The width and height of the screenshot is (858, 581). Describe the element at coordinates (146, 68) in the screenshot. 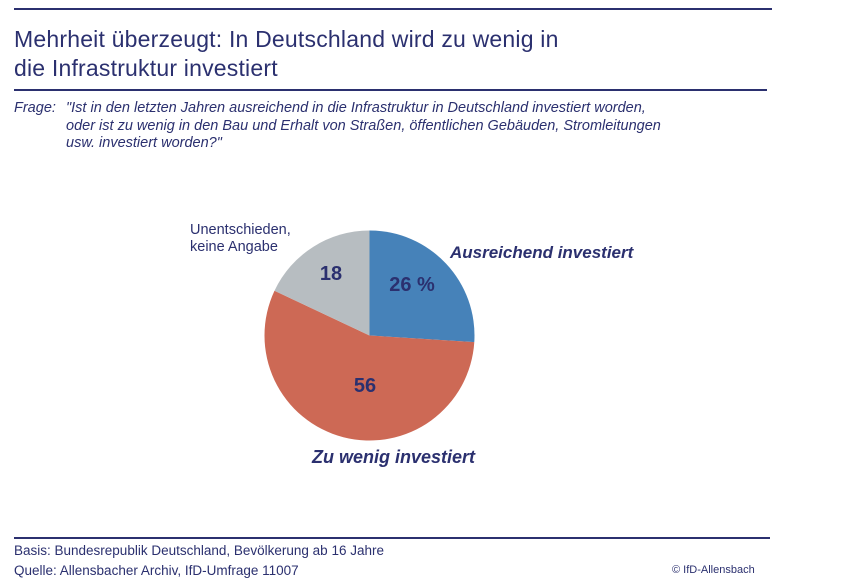

I see `page-title-line-2: die Infrastruktur investiert` at that location.